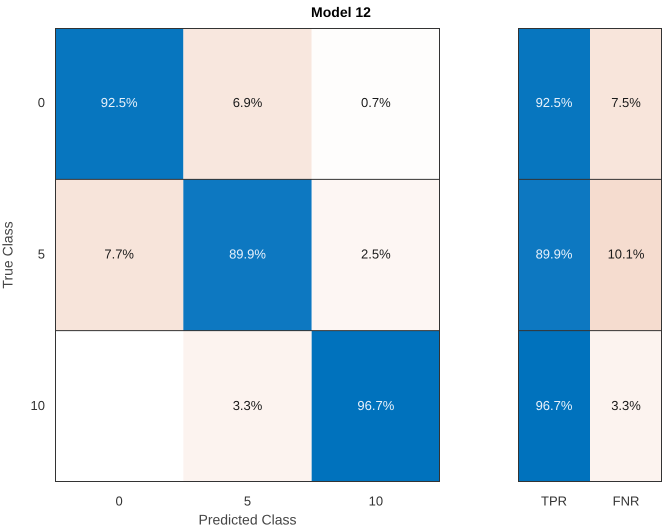 Image resolution: width=662 pixels, height=529 pixels. Describe the element at coordinates (247, 102) in the screenshot. I see `data-label: 6.9%` at that location.